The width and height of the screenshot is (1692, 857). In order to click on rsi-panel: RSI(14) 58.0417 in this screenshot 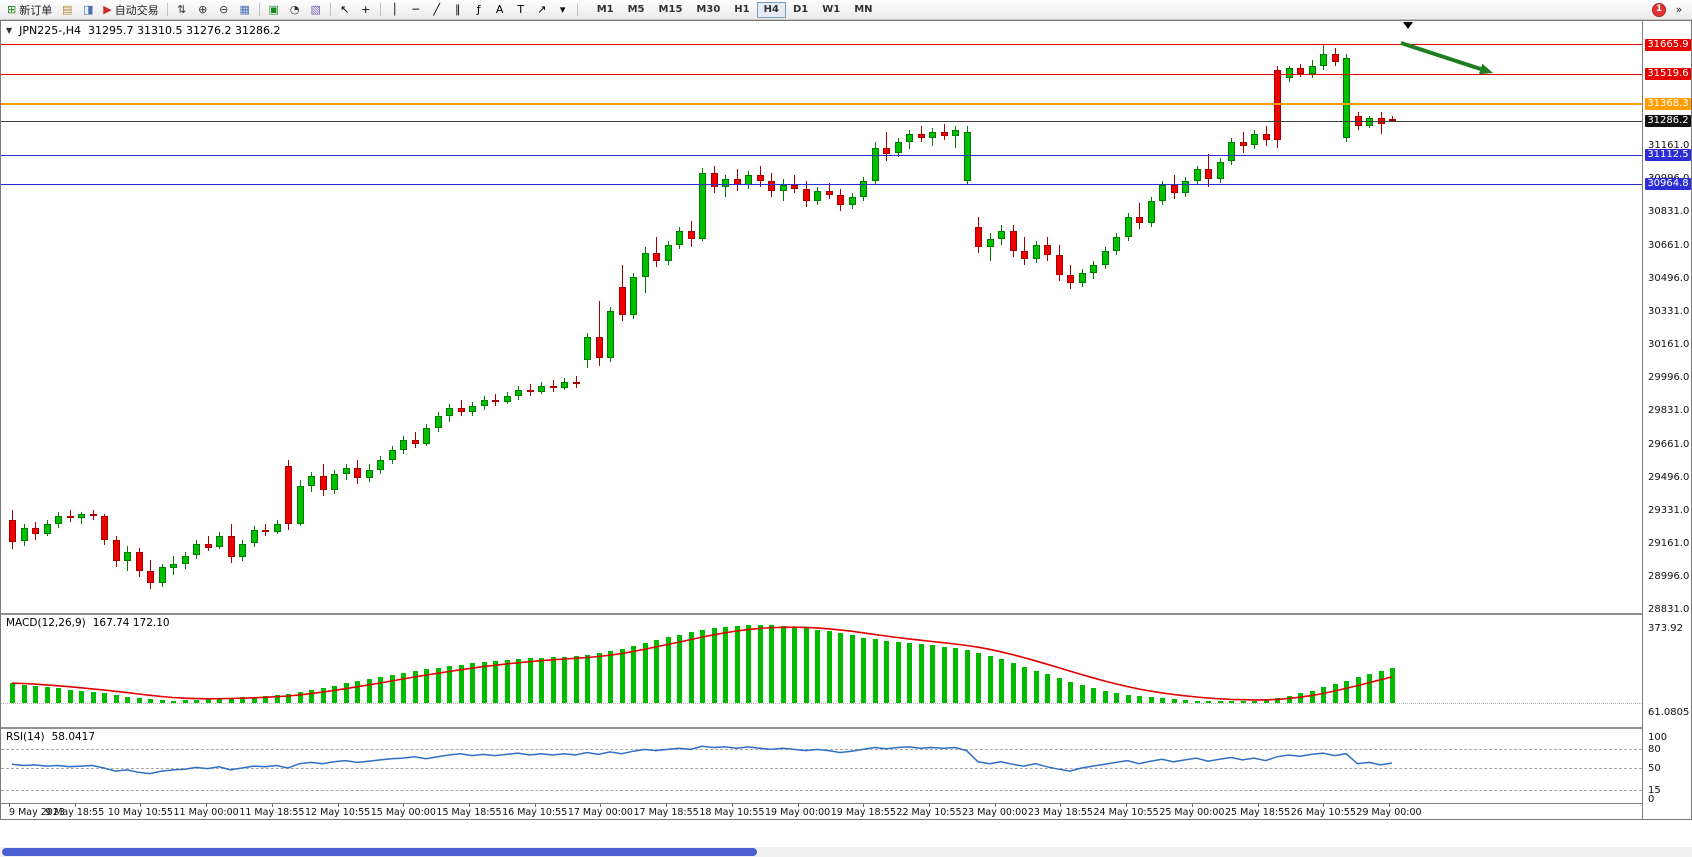, I will do `click(821, 766)`.